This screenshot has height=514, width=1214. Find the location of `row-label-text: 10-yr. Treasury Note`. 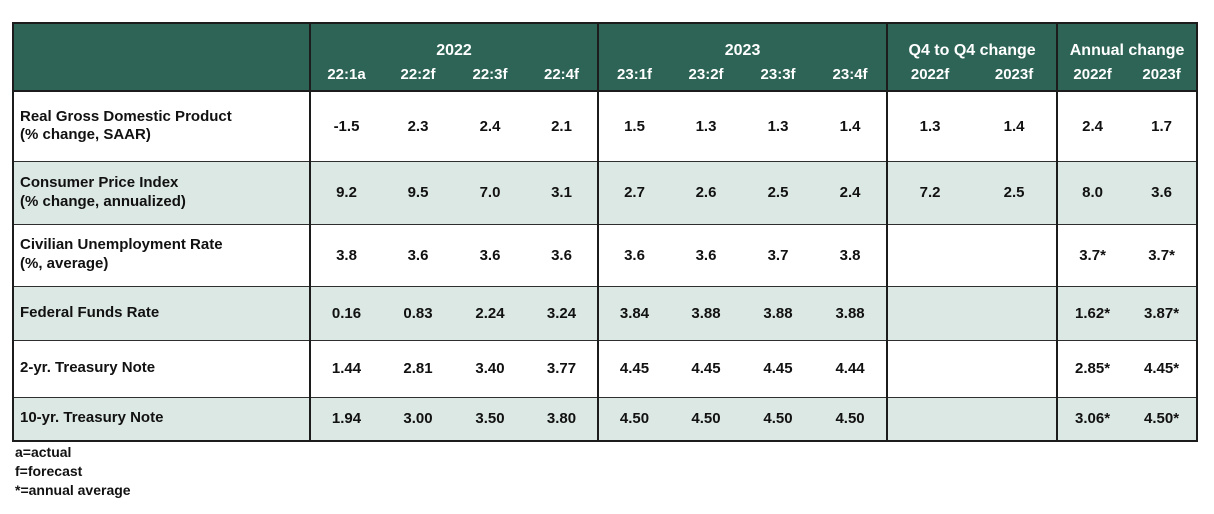

row-label-text: 10-yr. Treasury Note is located at coordinates (92, 418).